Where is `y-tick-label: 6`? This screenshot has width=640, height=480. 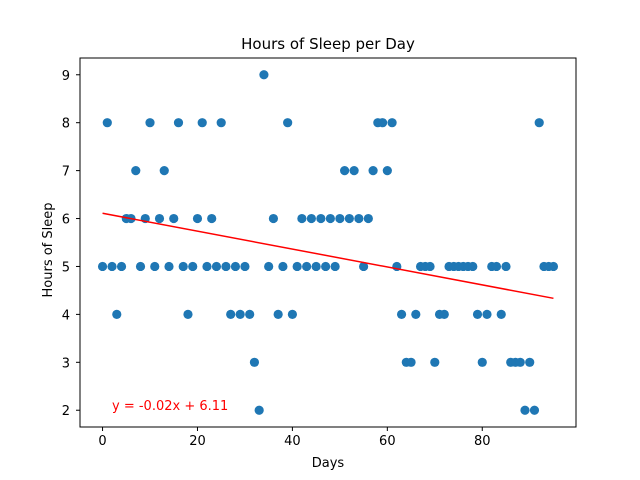
y-tick-label: 6 is located at coordinates (66, 220).